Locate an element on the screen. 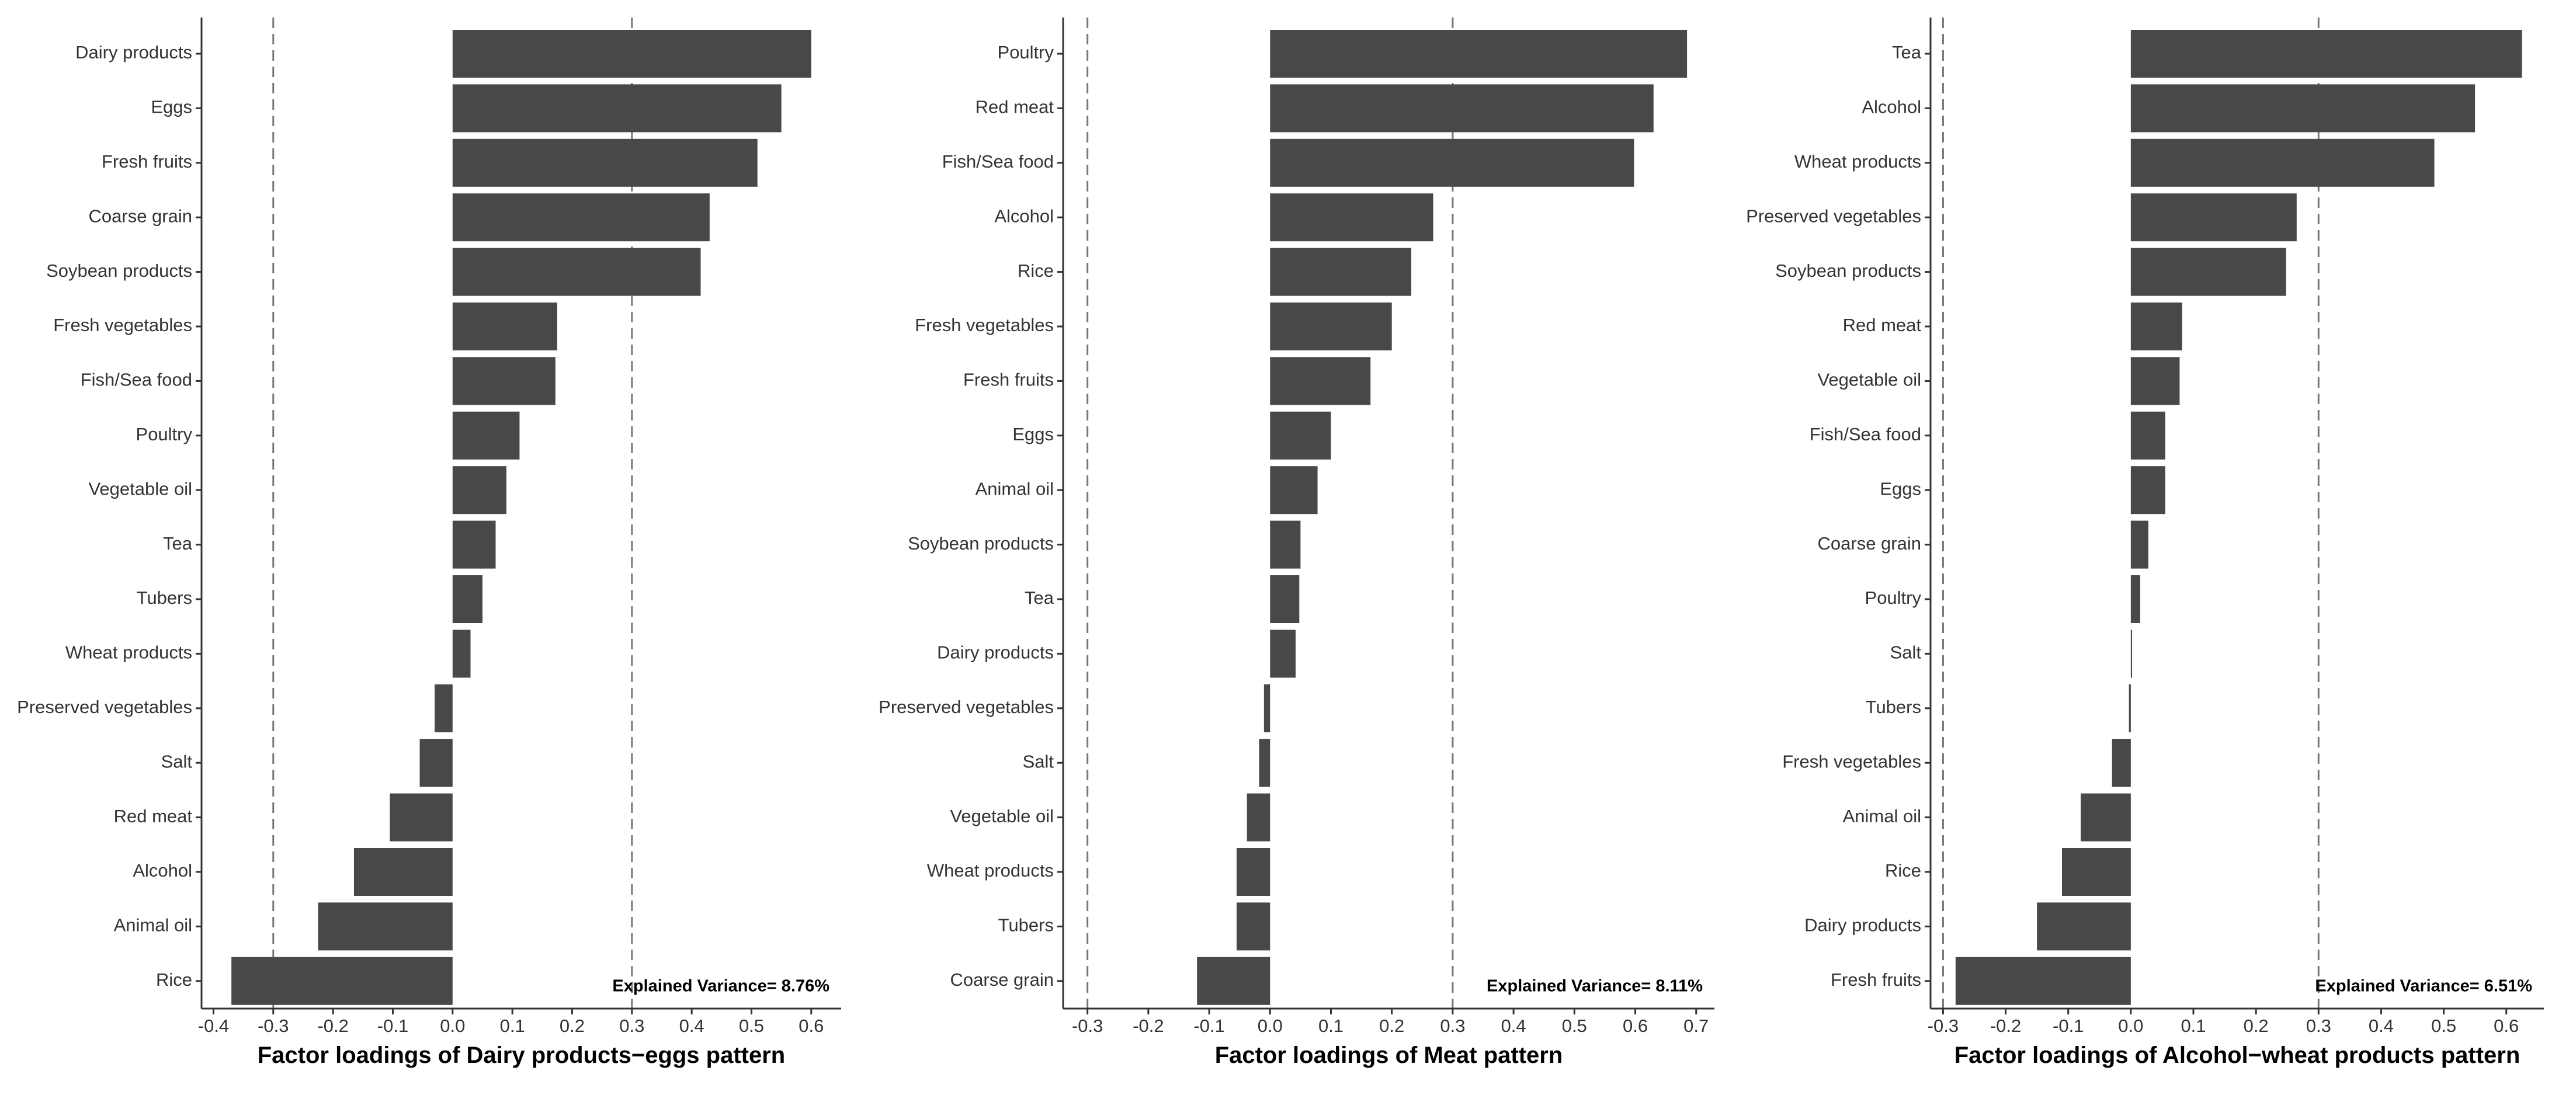  panel-1-category-label-16: Alcohol is located at coordinates (162, 870).